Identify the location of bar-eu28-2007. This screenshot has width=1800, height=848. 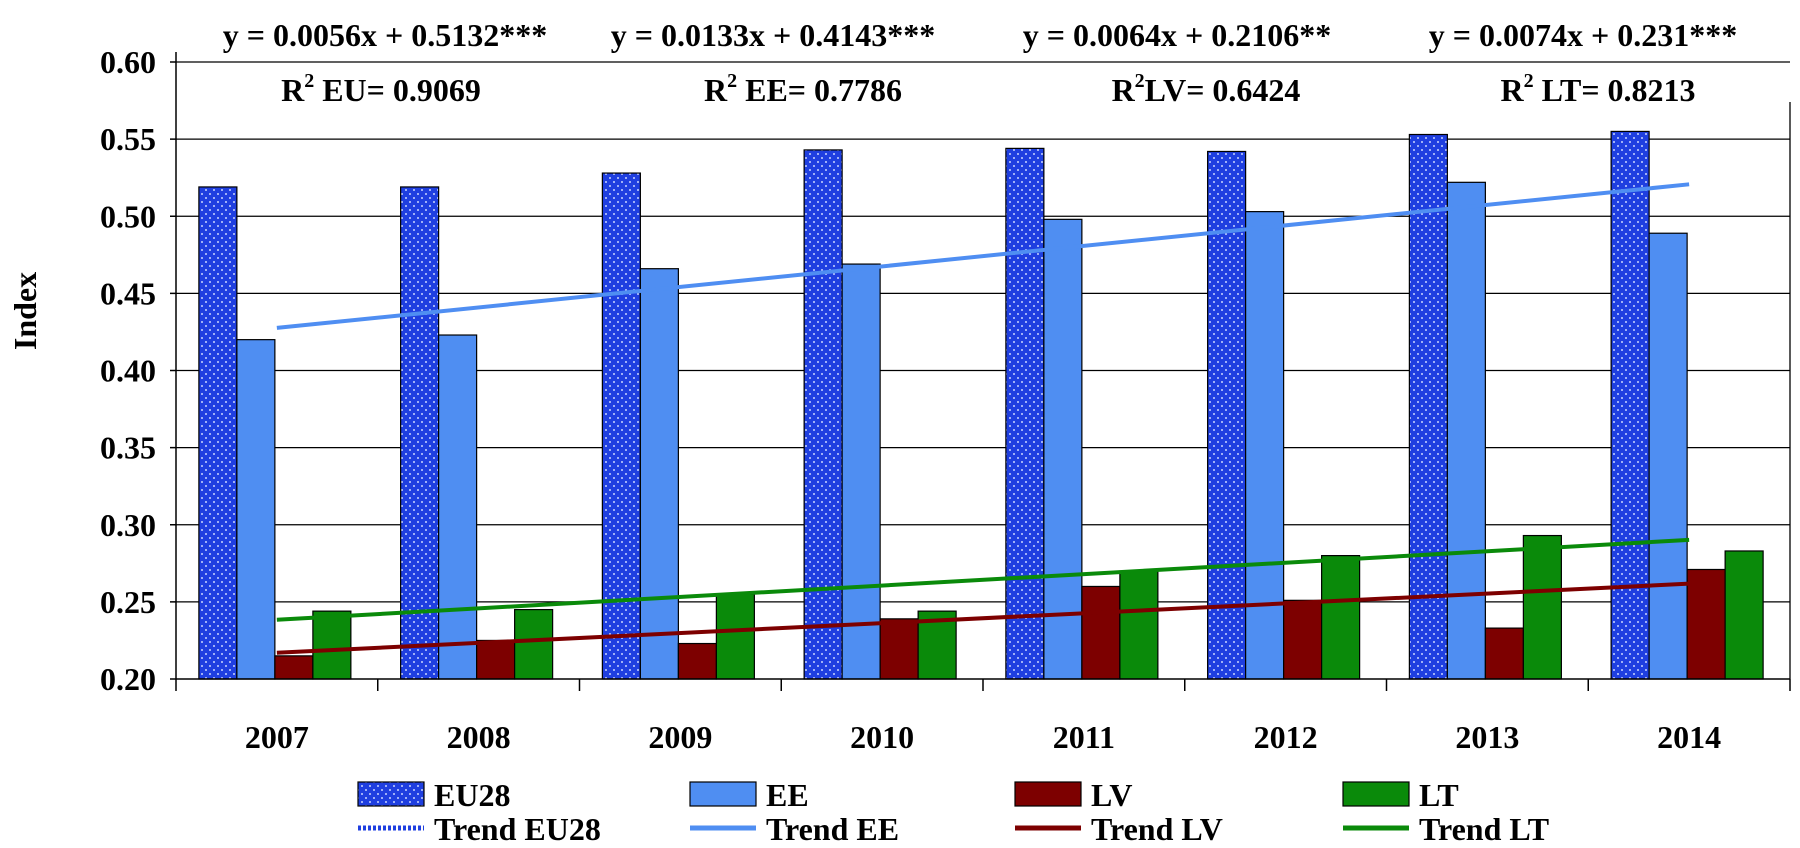
(218, 433).